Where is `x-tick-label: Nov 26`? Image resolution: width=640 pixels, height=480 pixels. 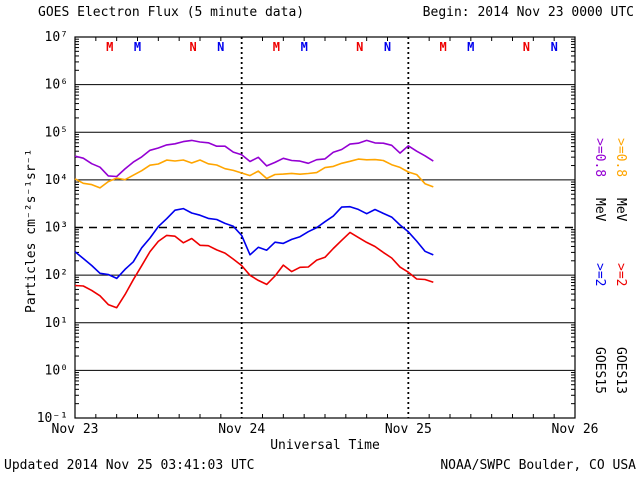 x-tick-label: Nov 26 is located at coordinates (575, 429).